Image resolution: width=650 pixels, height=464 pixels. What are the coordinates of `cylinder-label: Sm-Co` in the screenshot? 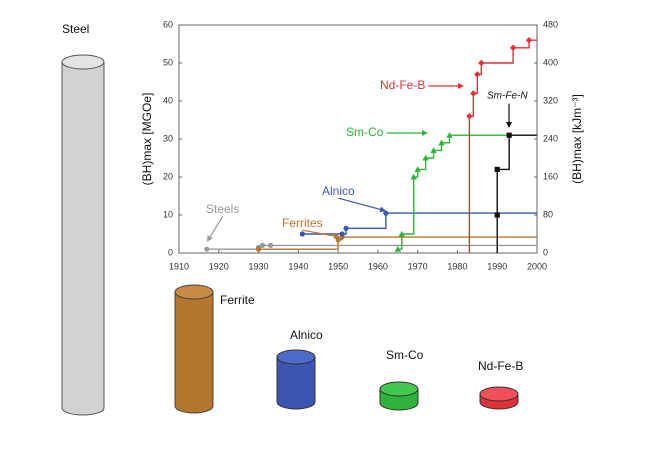 It's located at (405, 355).